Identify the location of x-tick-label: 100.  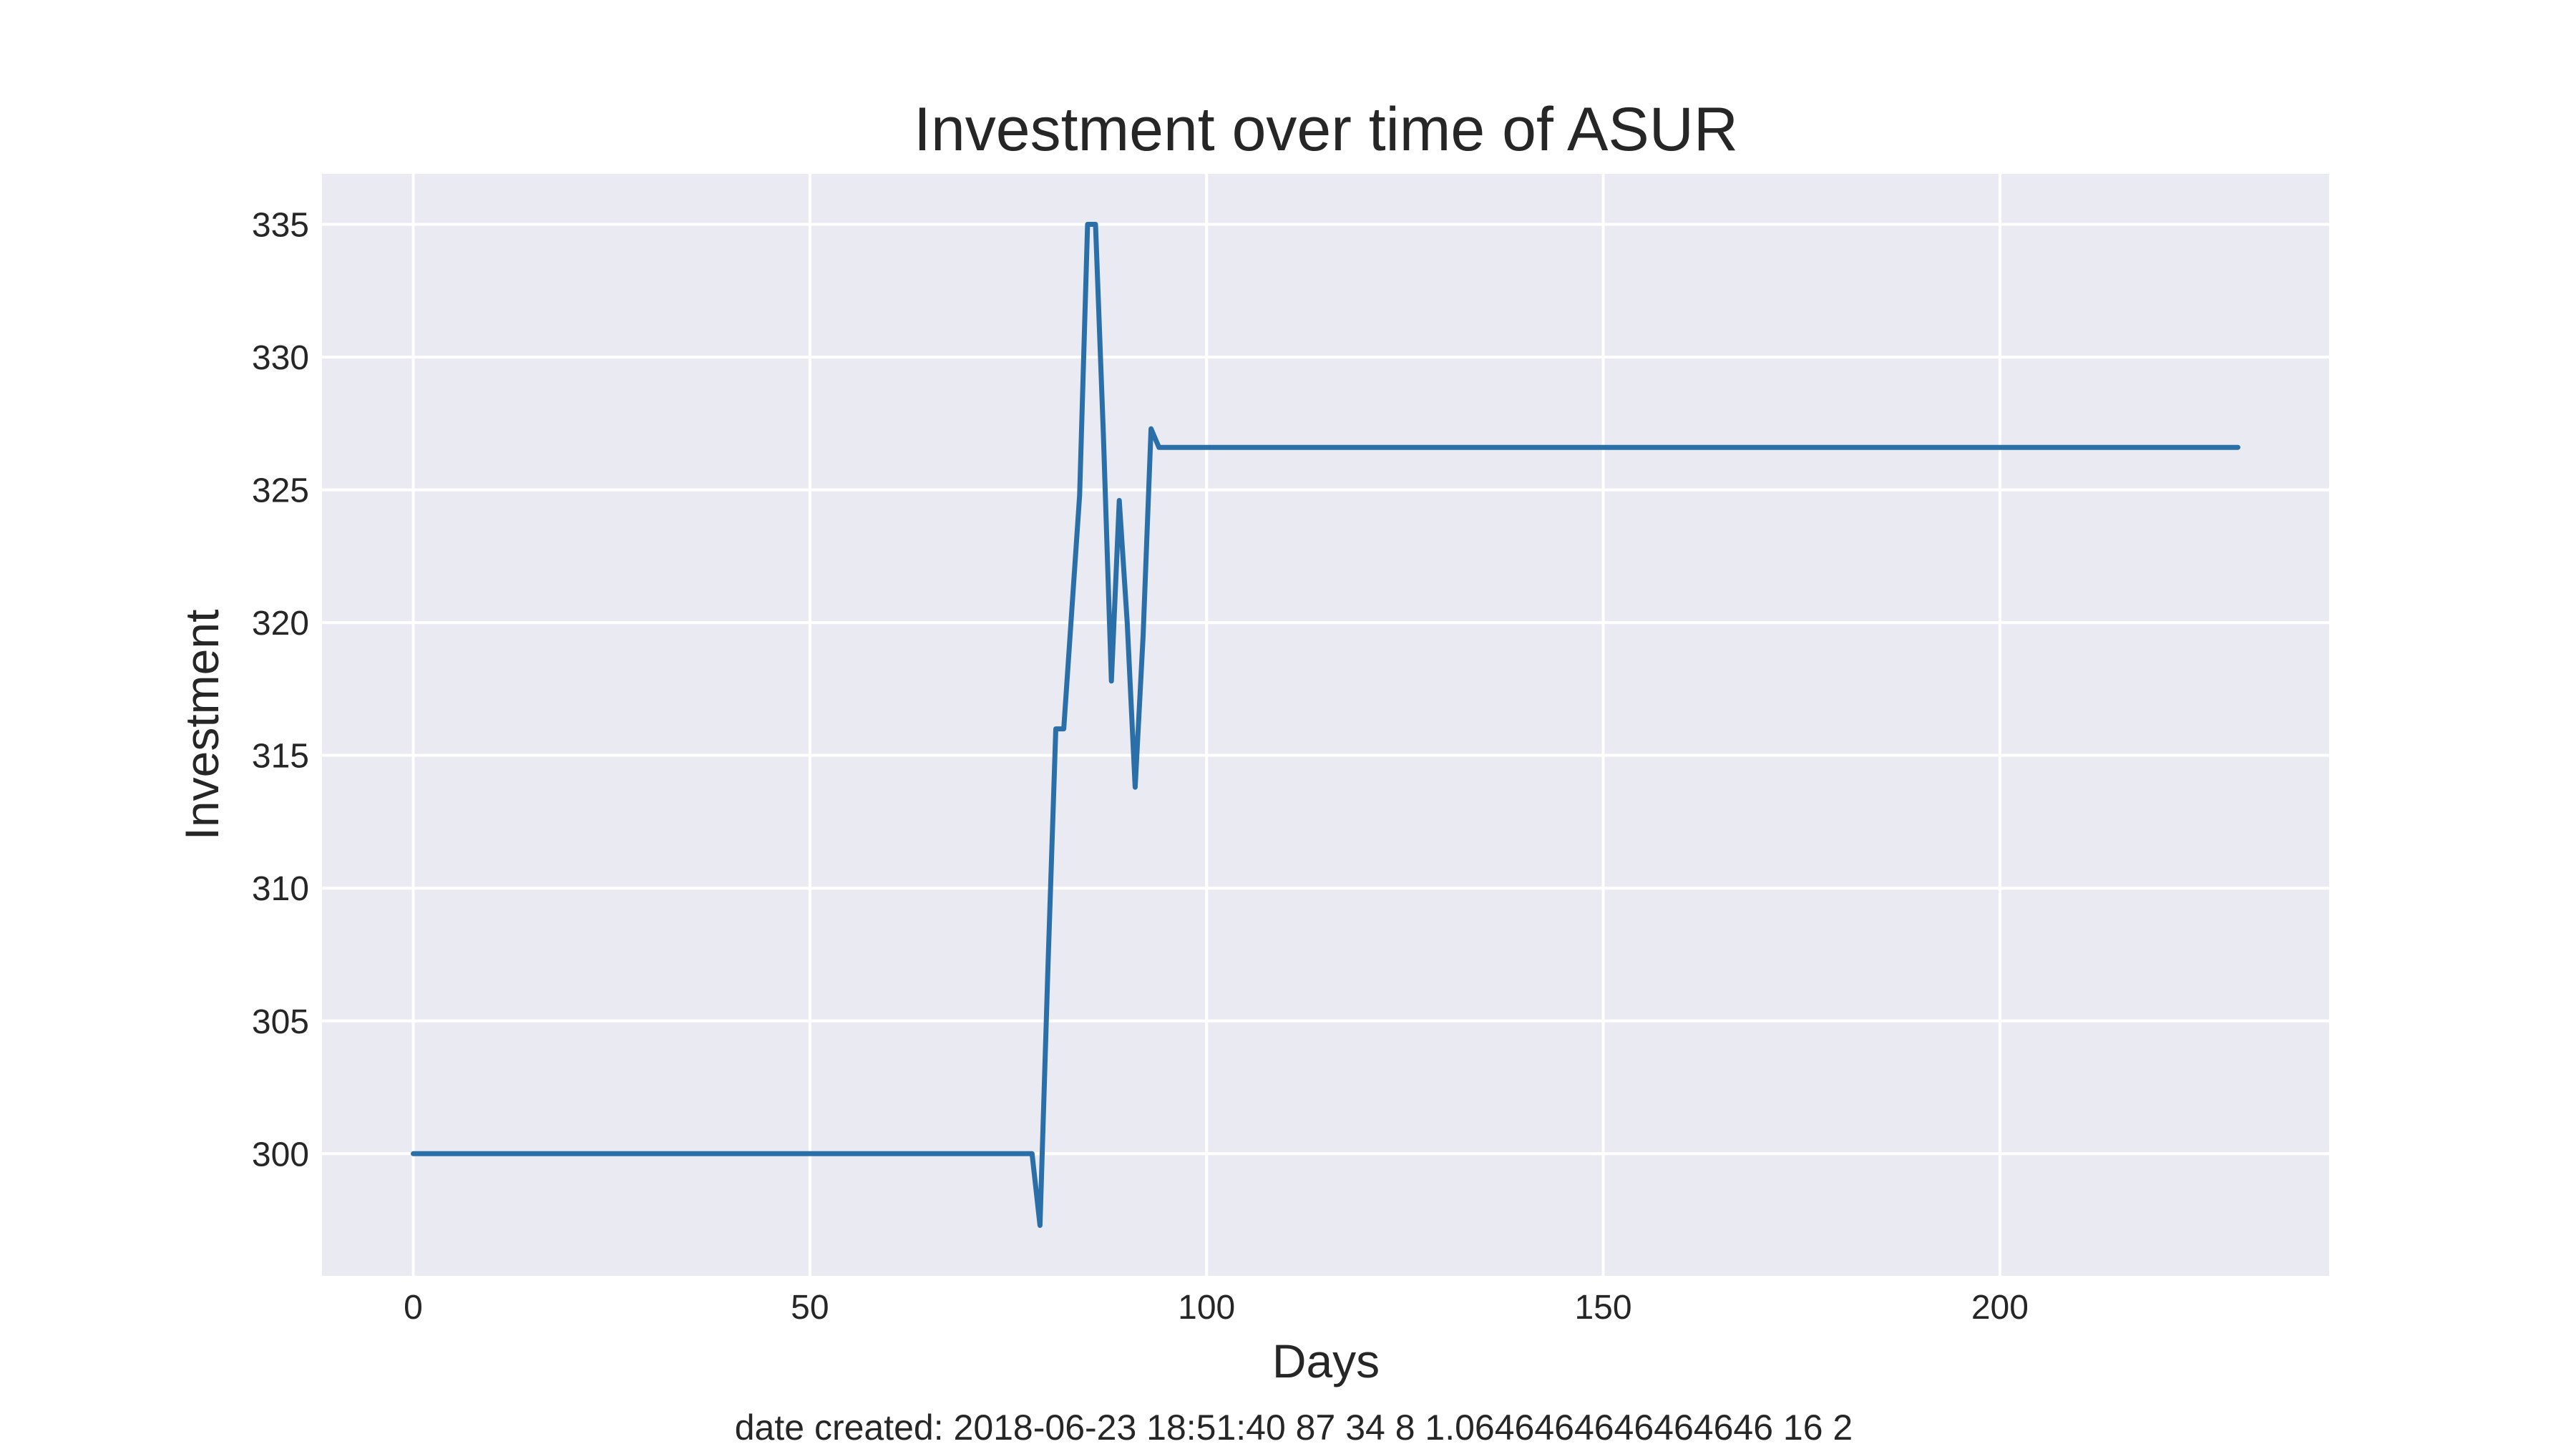
(1206, 1308).